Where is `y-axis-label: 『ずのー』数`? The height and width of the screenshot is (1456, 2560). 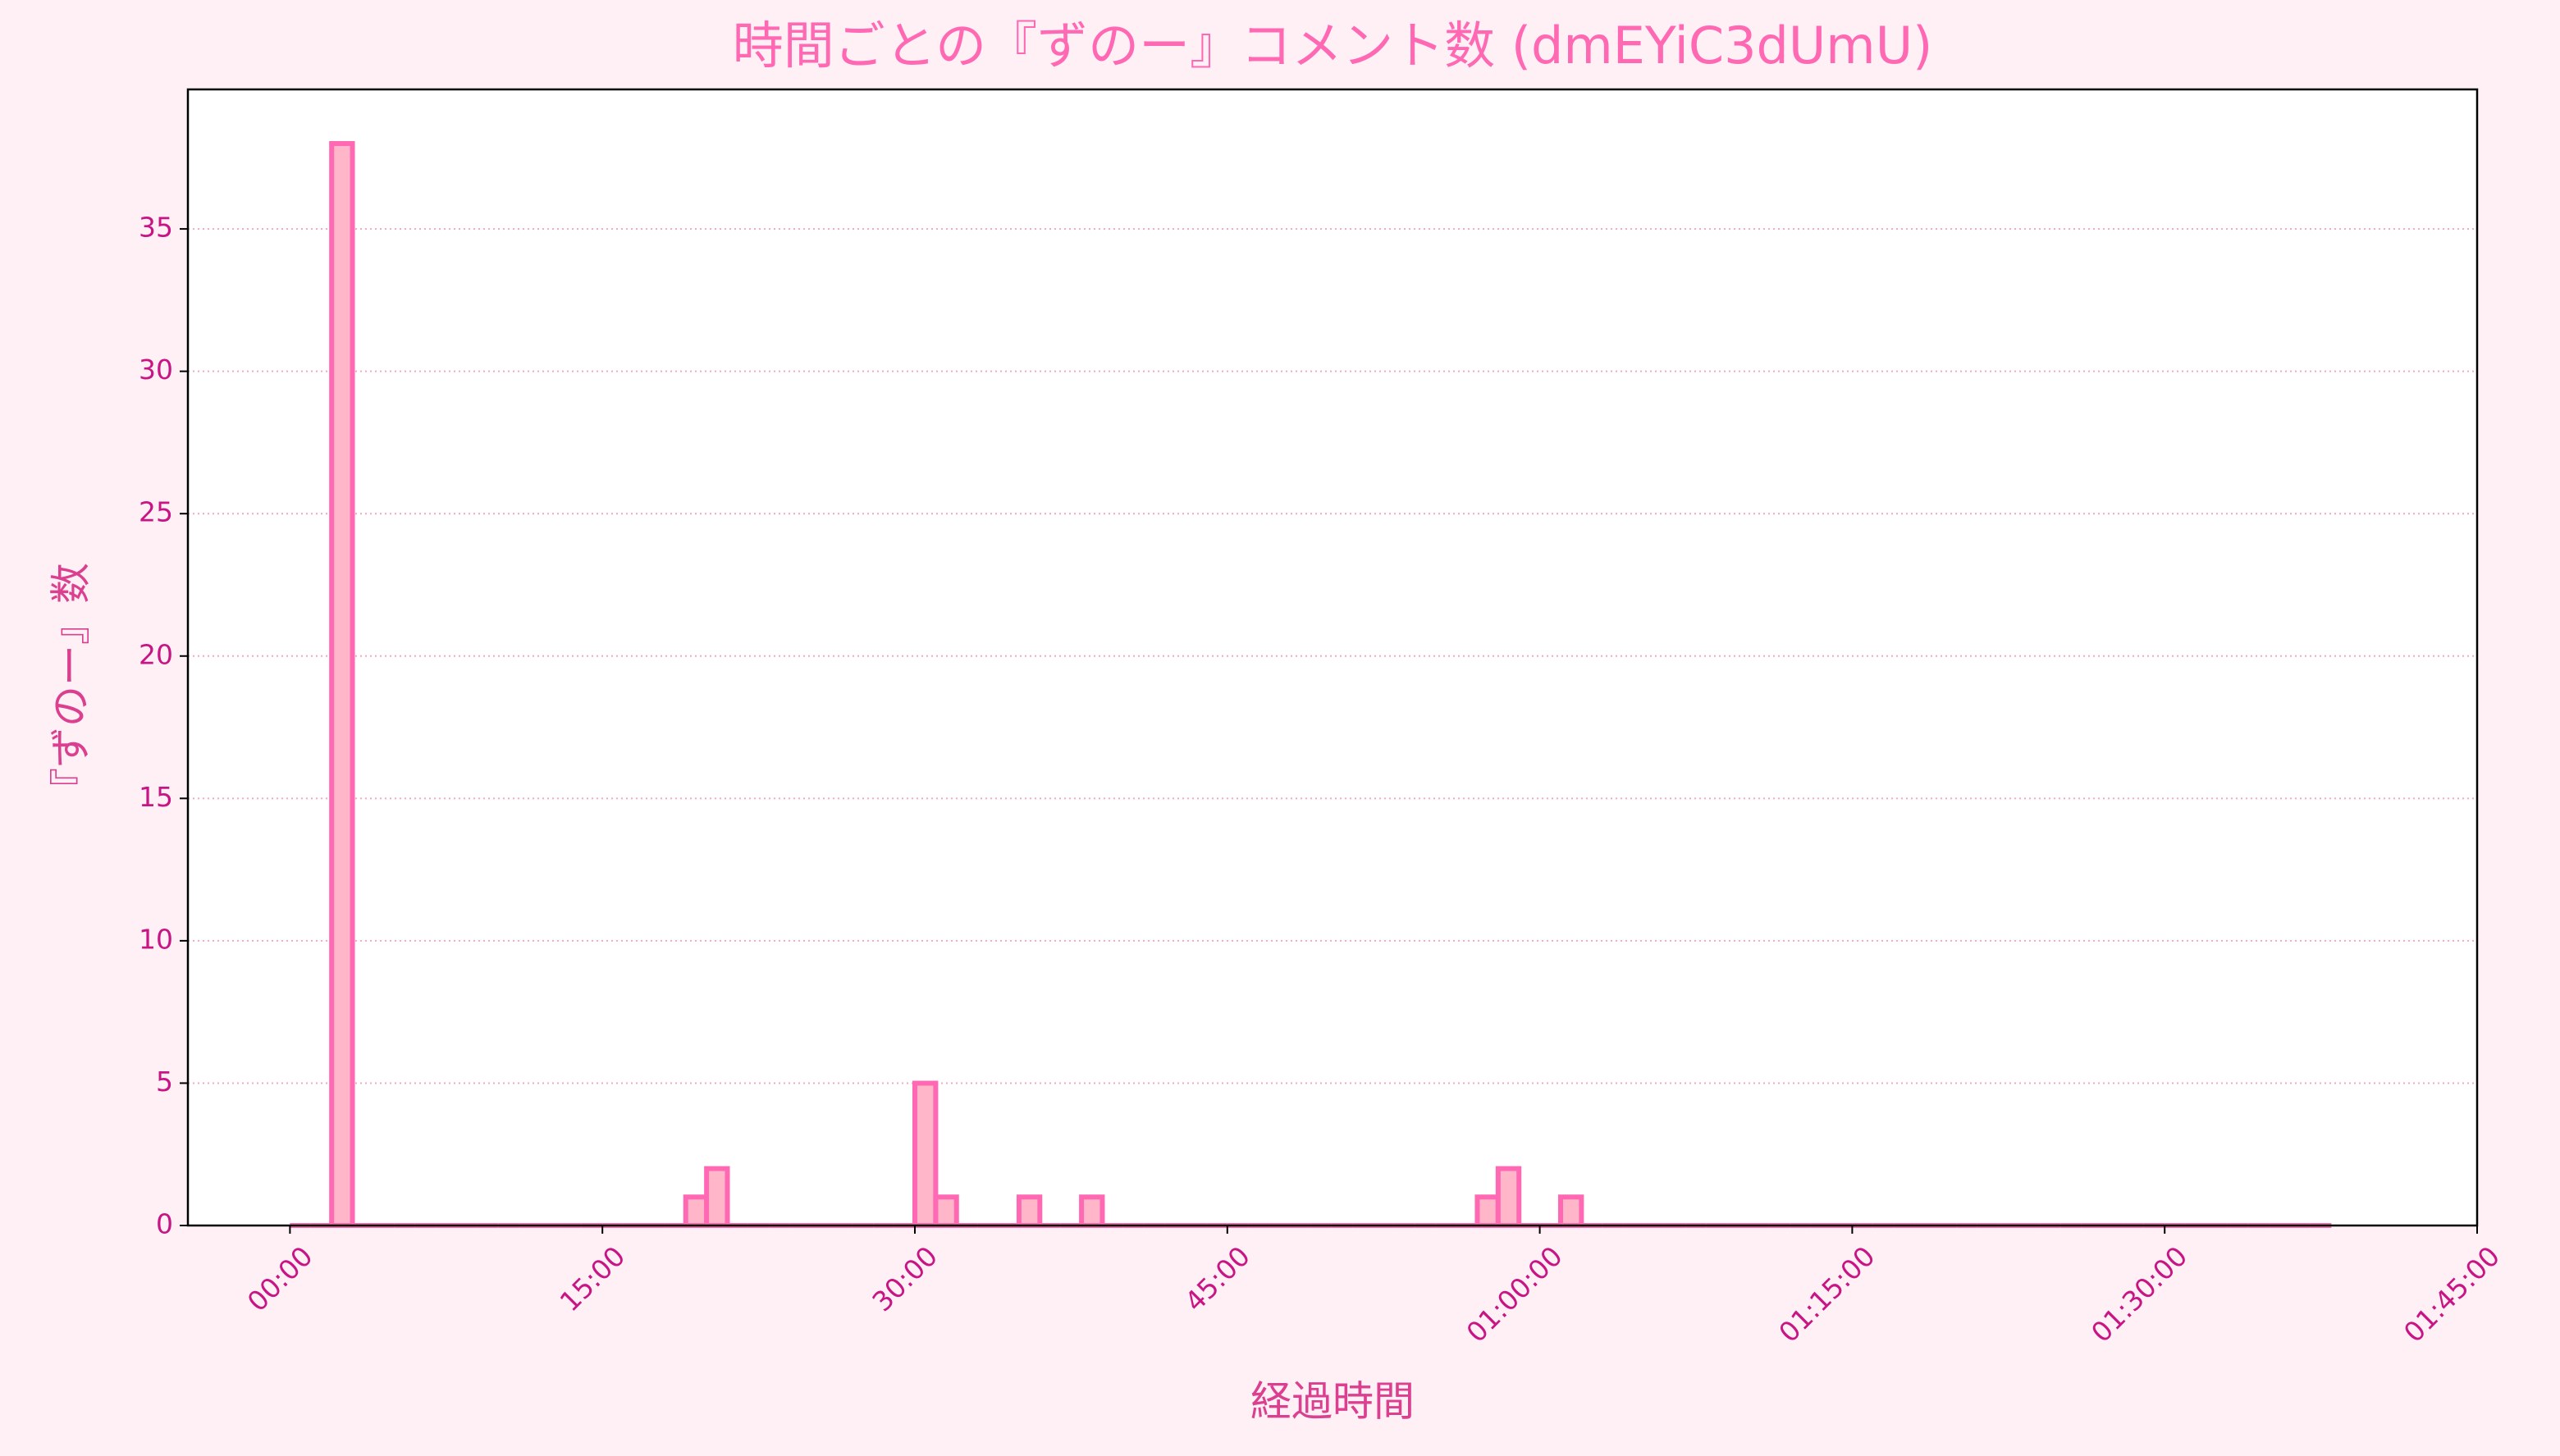
y-axis-label: 『ずのー』数 is located at coordinates (71, 686).